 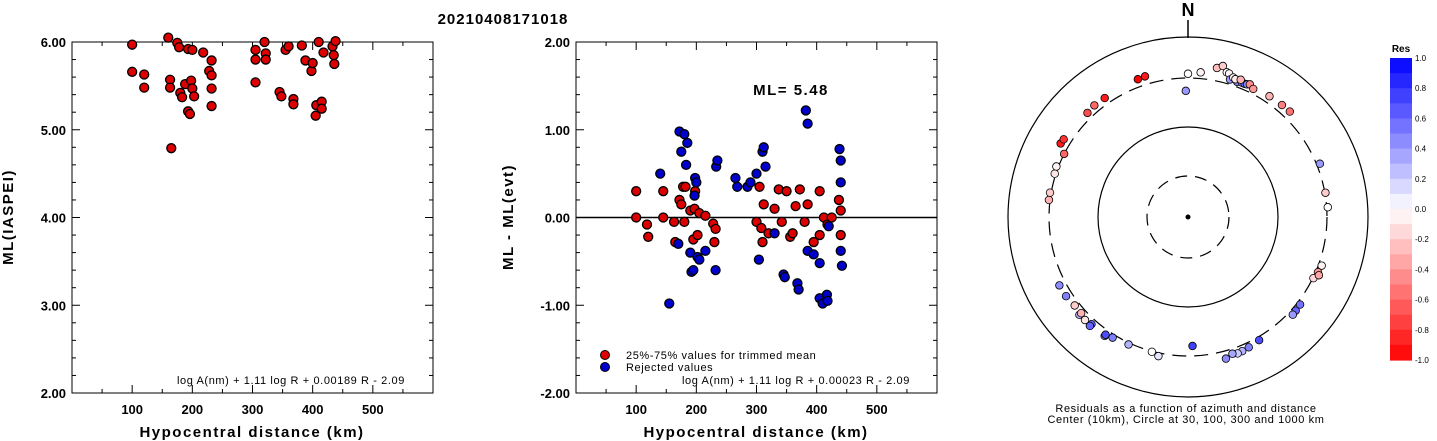 I want to click on legend-marker-rejected, so click(x=605, y=367).